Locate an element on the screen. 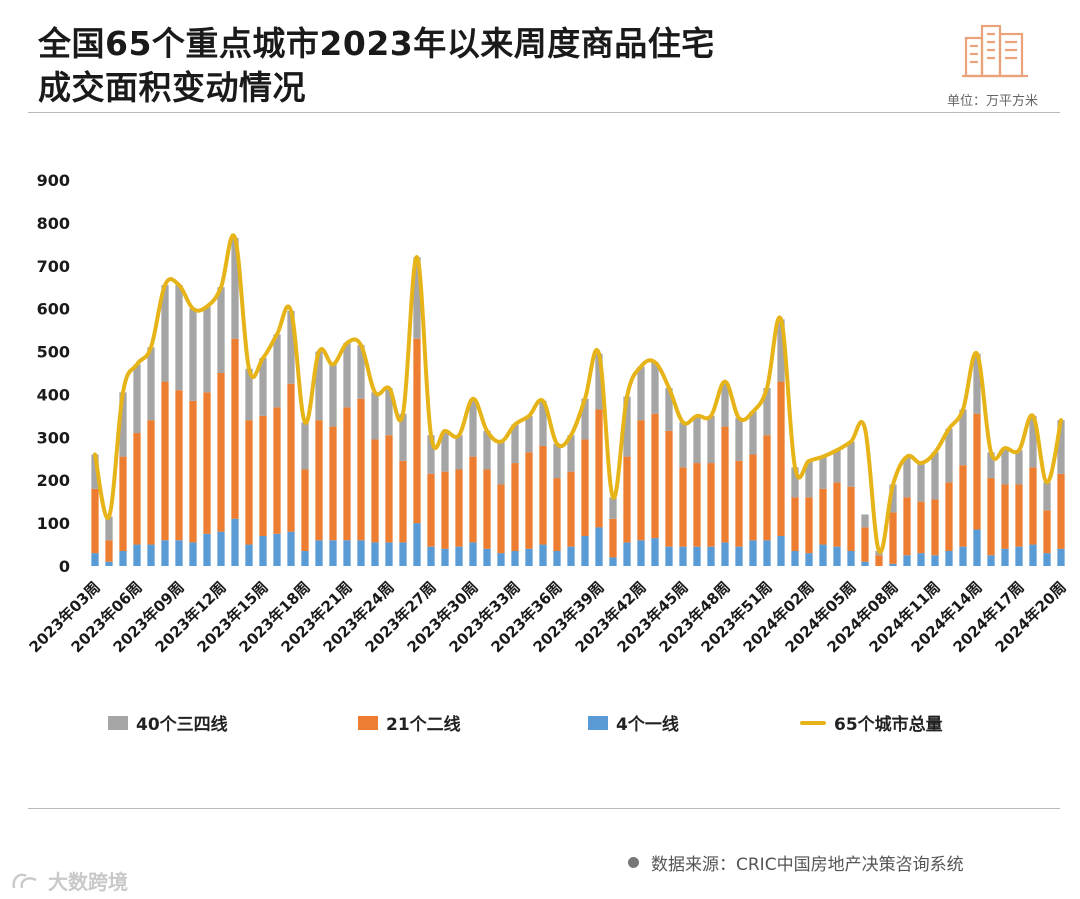  watermark-text: 大数跨境 is located at coordinates (88, 882).